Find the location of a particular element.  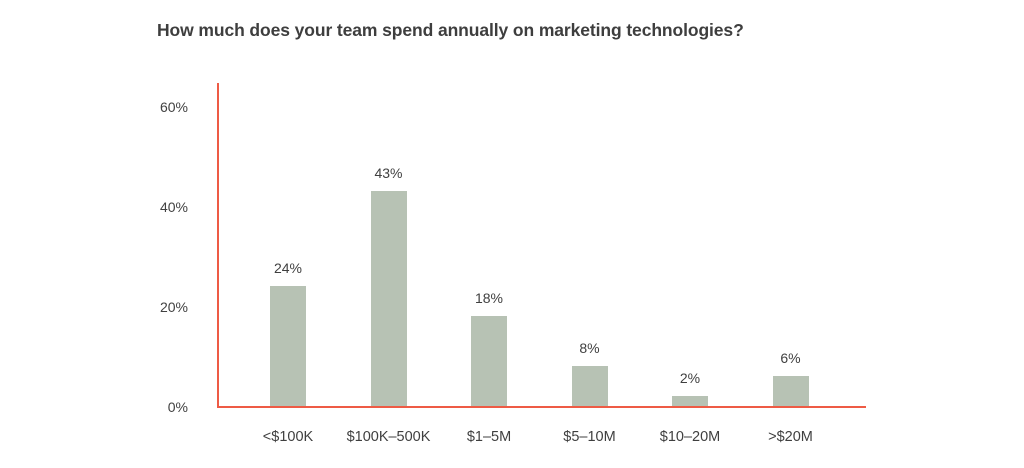

bar-value-label: 24% is located at coordinates (288, 268).